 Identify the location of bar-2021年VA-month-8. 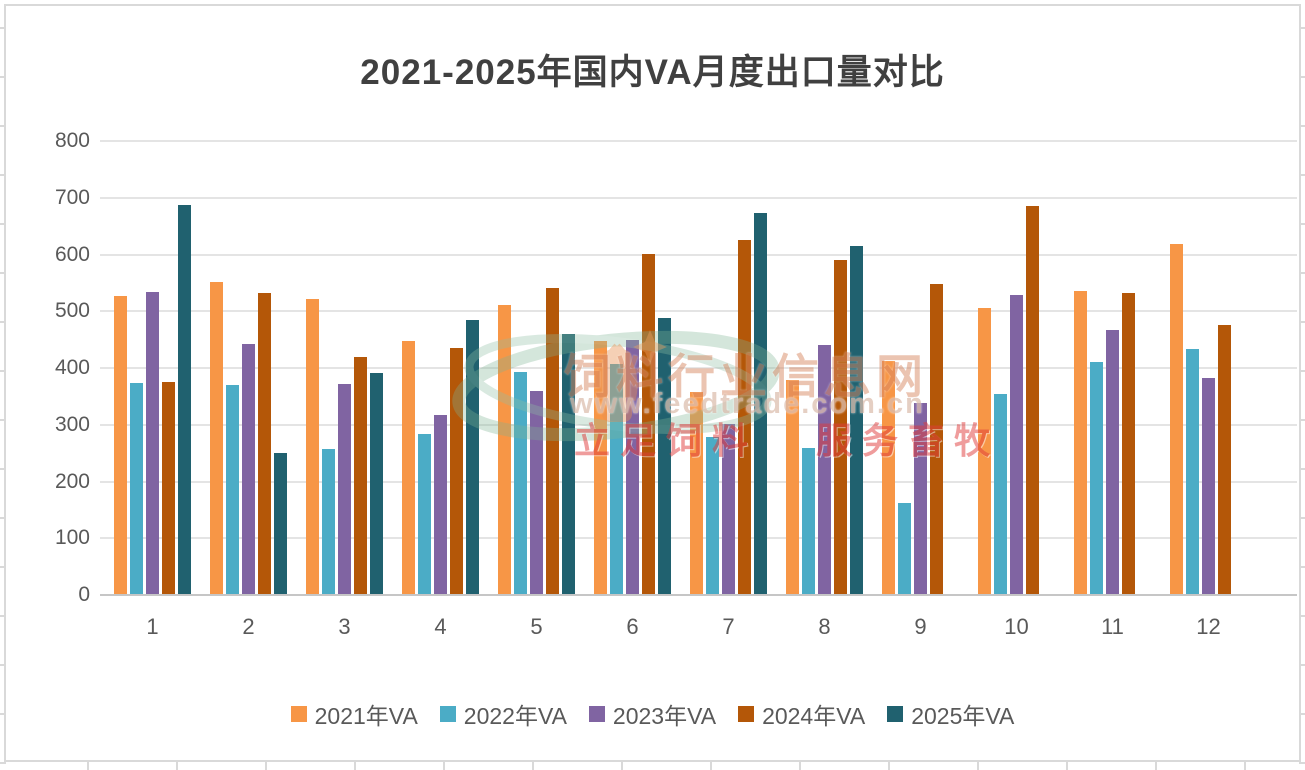
(792, 487).